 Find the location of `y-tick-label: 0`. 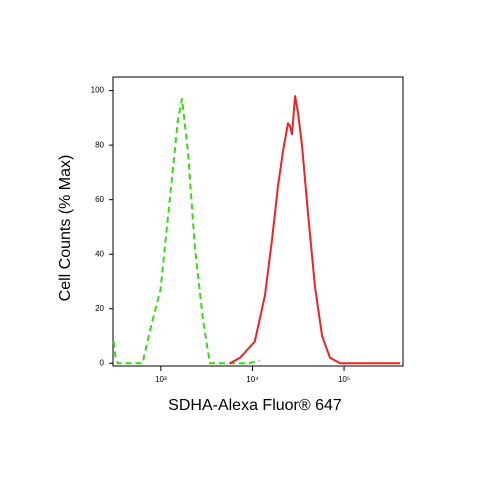

y-tick-label: 0 is located at coordinates (102, 362).